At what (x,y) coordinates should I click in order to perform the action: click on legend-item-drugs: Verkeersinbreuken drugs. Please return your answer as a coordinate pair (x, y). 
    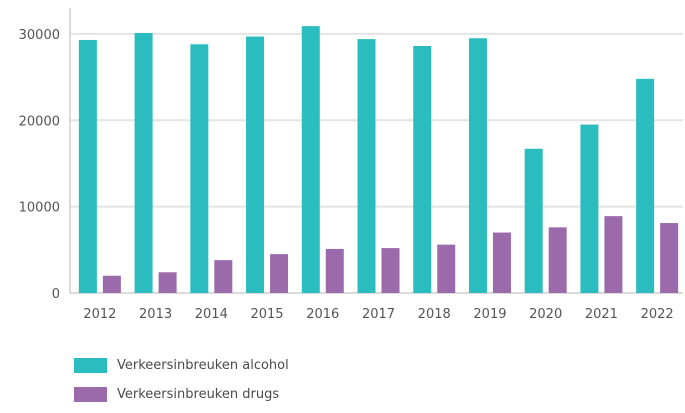
    Looking at the image, I should click on (181, 394).